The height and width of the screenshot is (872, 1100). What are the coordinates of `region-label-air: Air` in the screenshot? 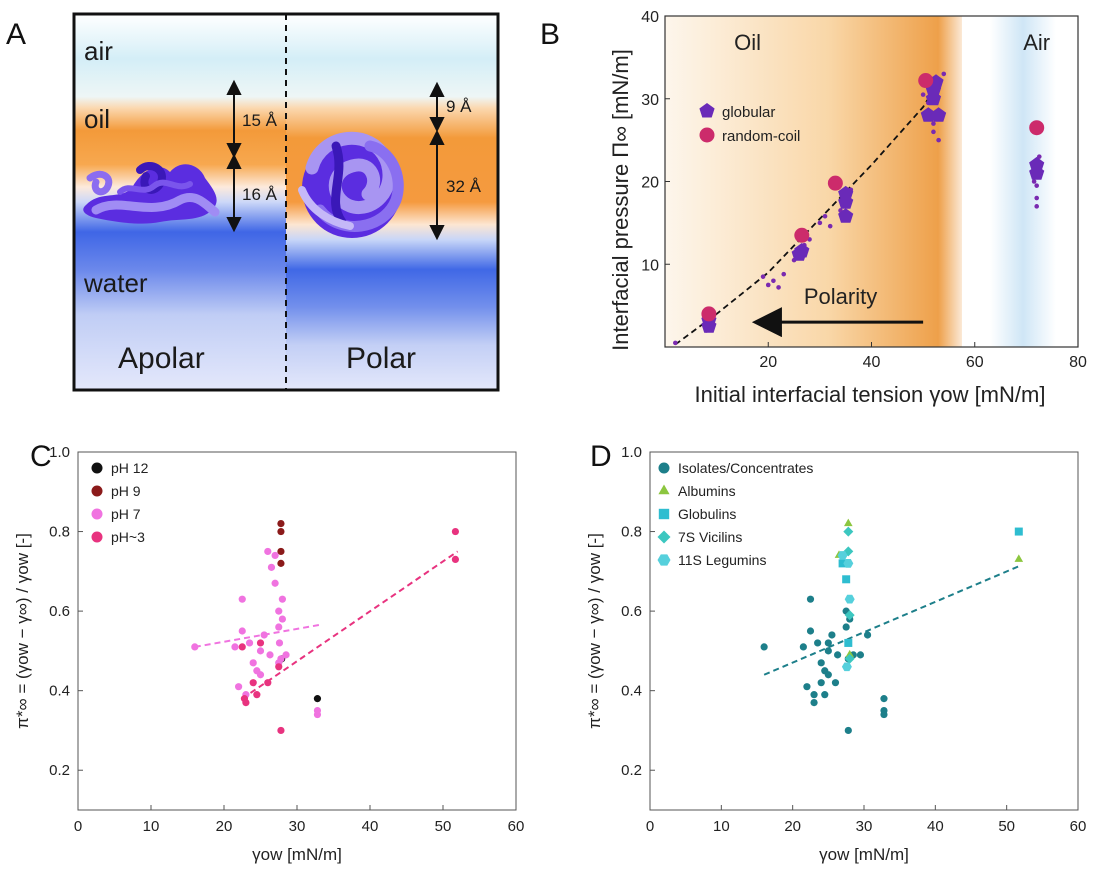 It's located at (1036, 42).